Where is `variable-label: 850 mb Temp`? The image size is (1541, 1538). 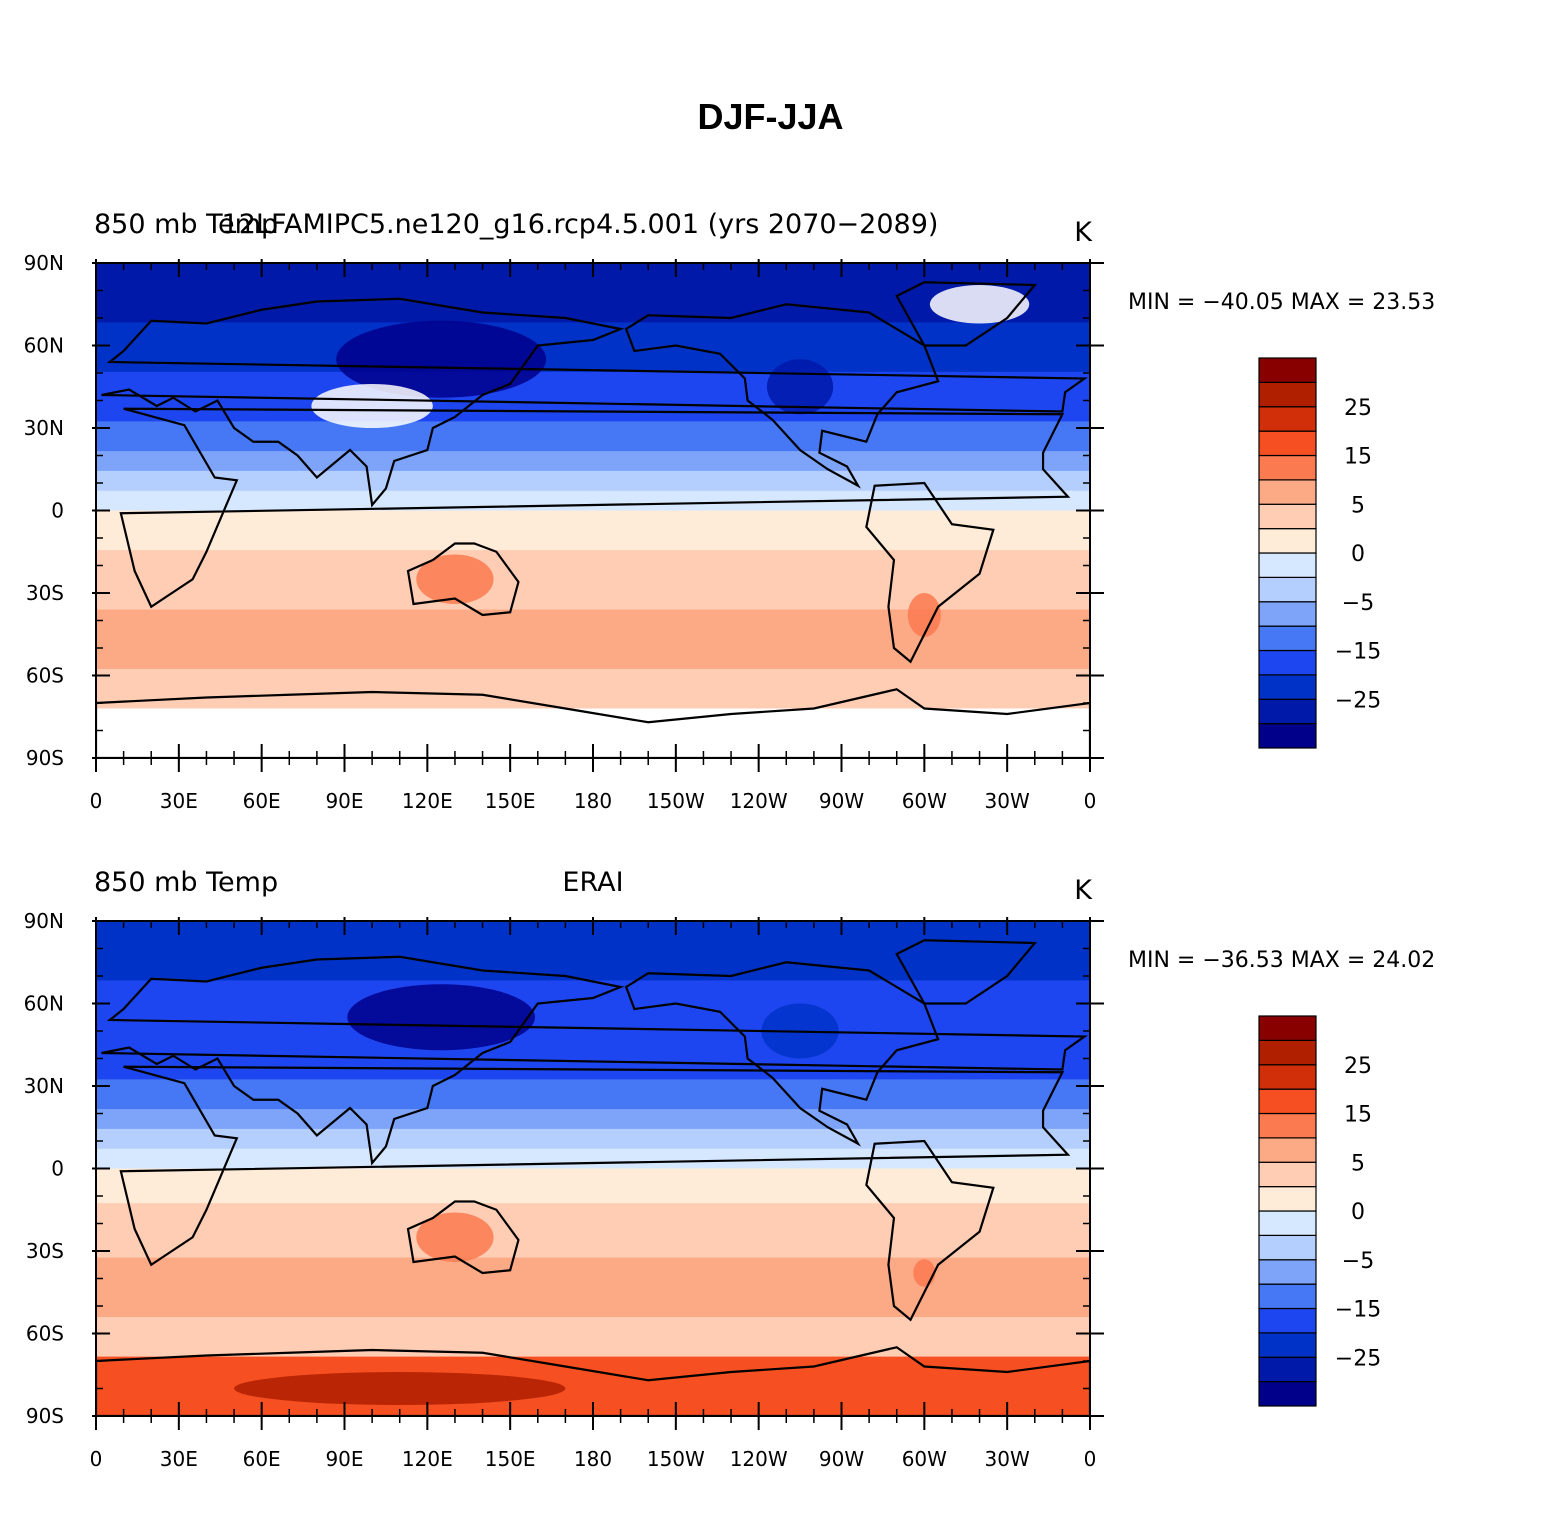 variable-label: 850 mb Temp is located at coordinates (186, 224).